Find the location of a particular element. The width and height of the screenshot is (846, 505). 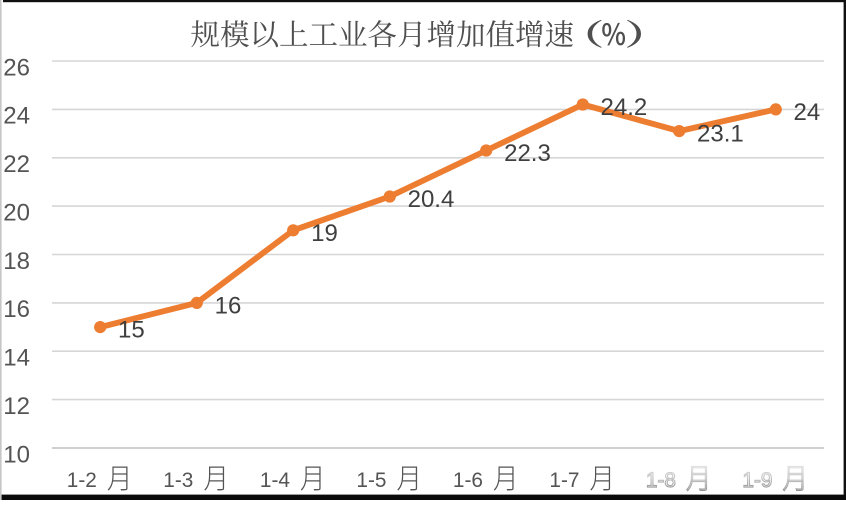

svg-text: 15 is located at coordinates (131, 330).